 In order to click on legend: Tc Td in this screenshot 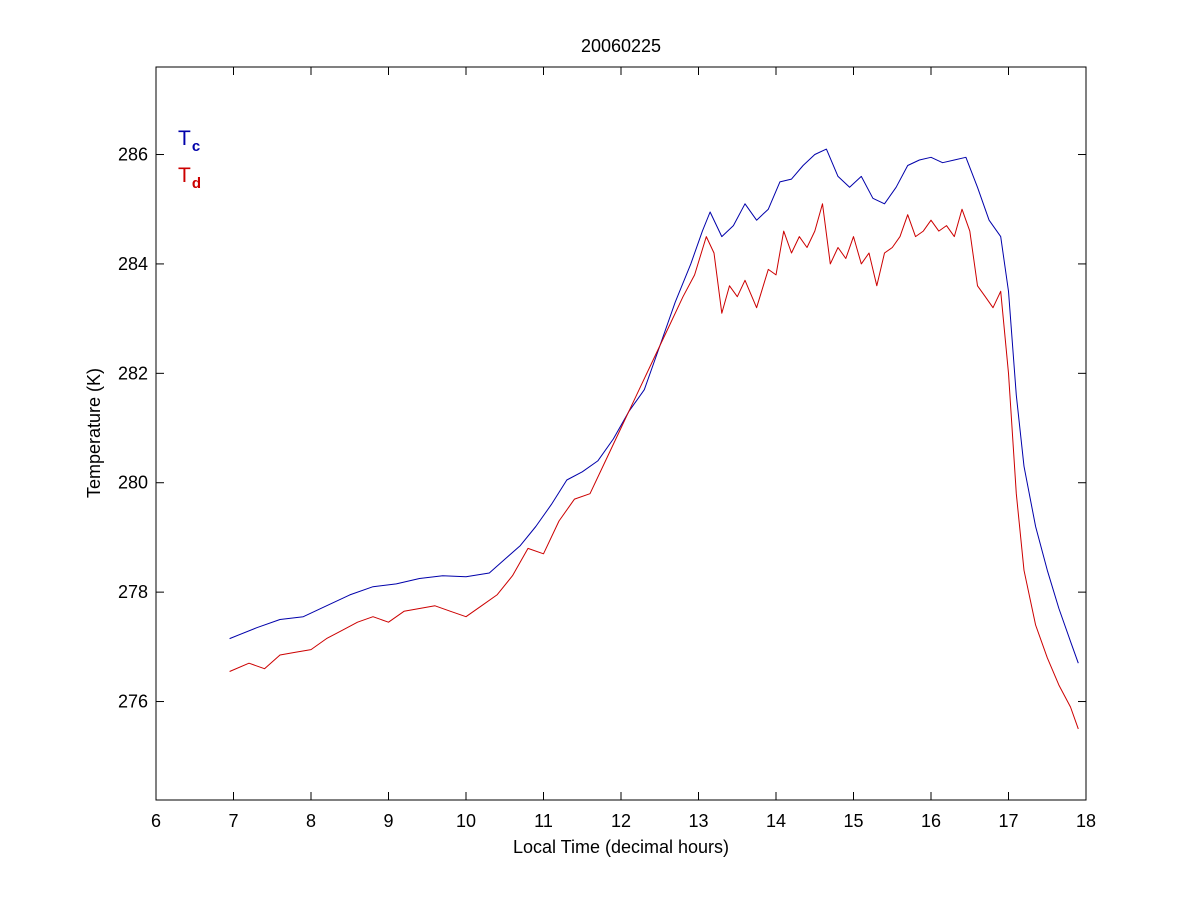, I will do `click(189, 159)`.